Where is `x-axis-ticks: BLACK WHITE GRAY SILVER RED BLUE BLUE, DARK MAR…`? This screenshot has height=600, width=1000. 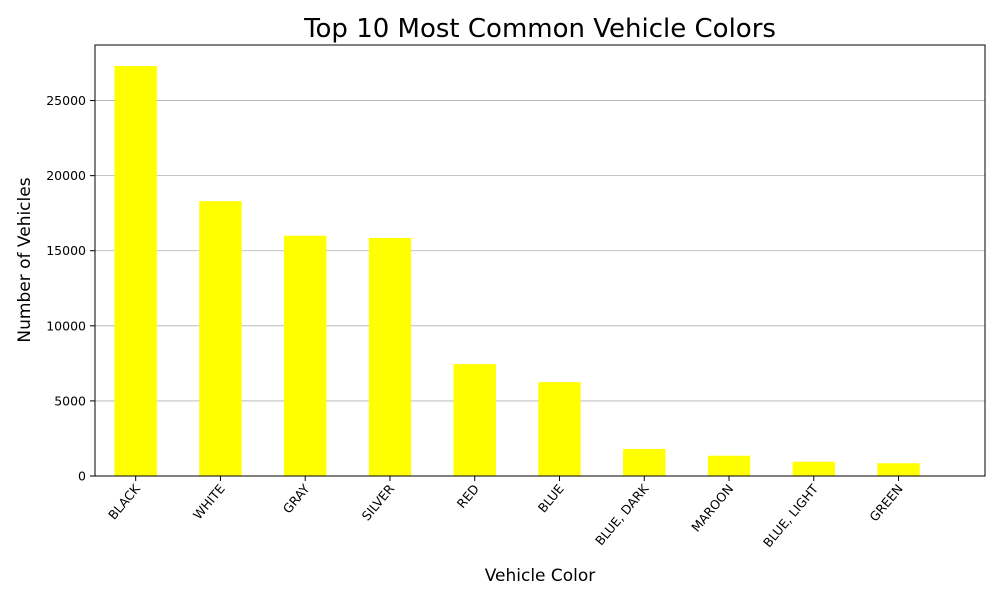
x-axis-ticks: BLACK WHITE GRAY SILVER RED BLUE BLUE, DARK MAR… is located at coordinates (505, 513).